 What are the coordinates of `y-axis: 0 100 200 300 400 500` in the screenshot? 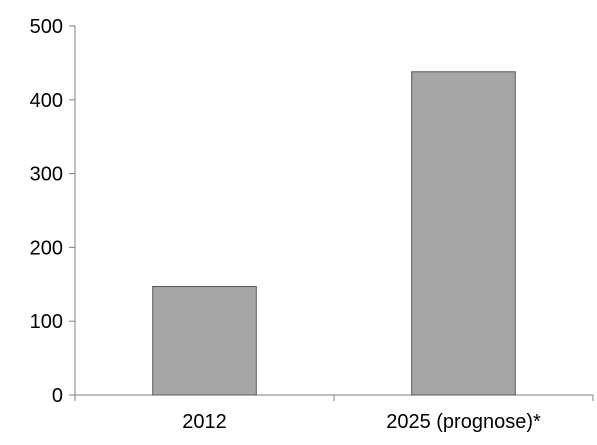 It's located at (53, 211).